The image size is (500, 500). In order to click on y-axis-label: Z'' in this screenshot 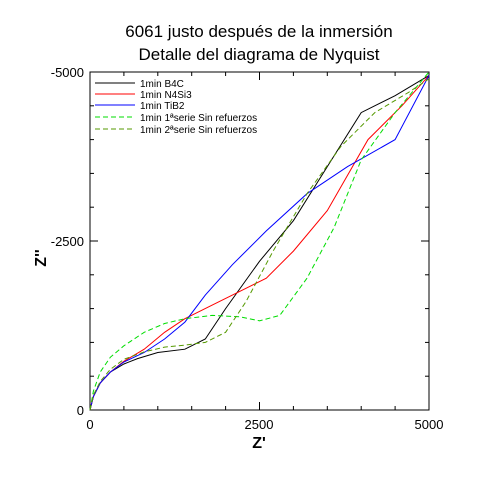, I will do `click(41, 257)`.